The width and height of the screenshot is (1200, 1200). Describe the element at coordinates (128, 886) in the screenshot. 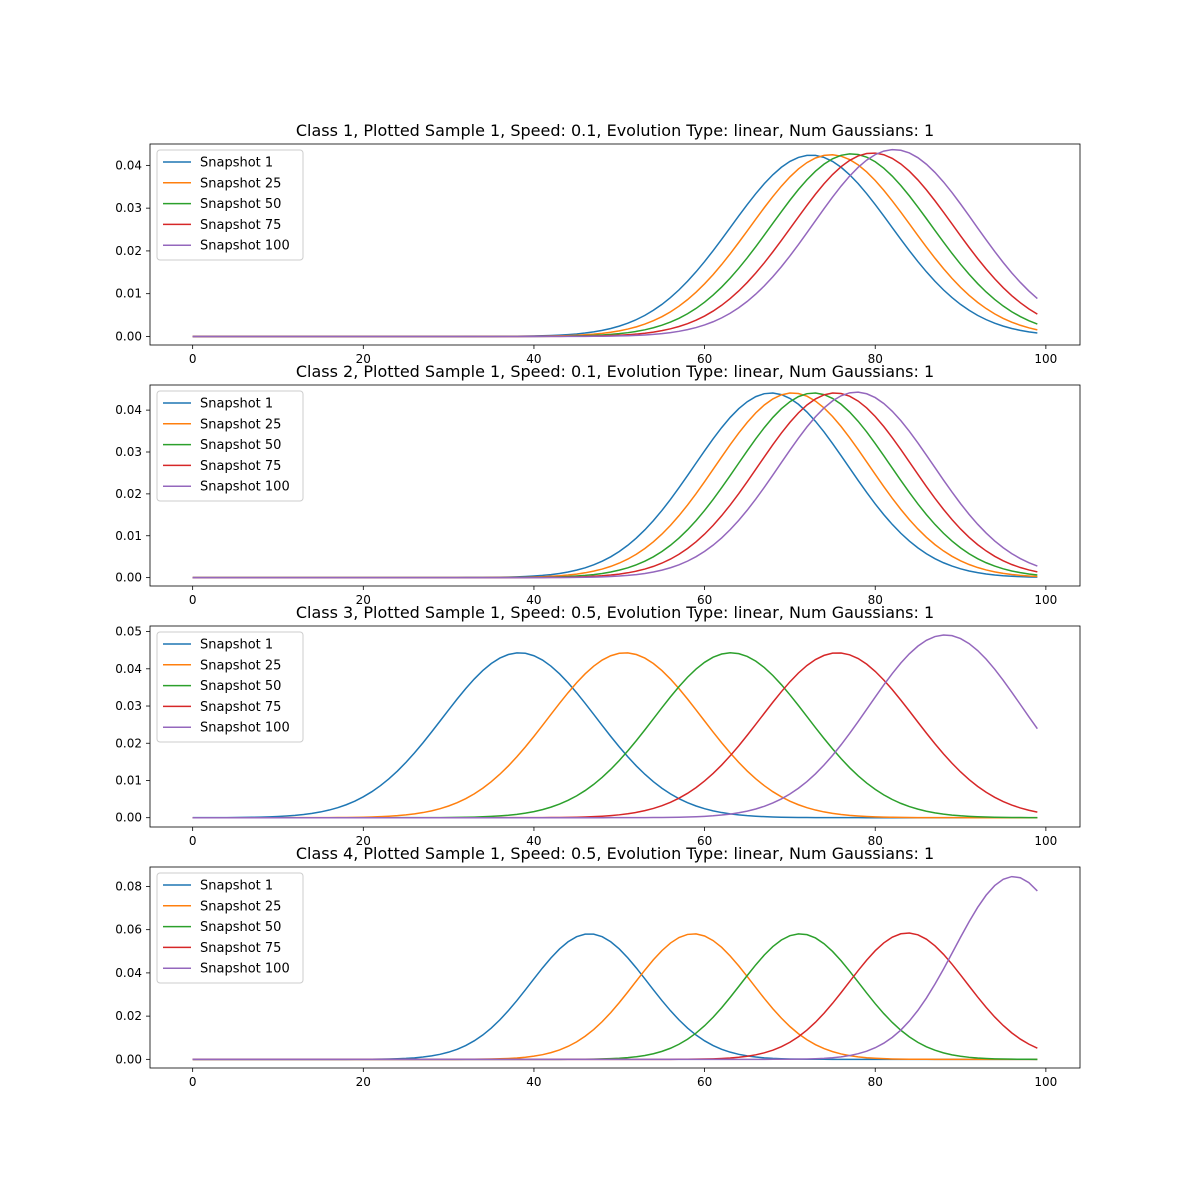

I see `y-tick-label: 0.08` at that location.